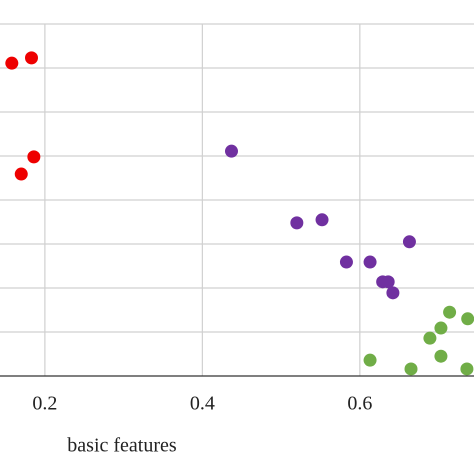  I want to click on x-axis-label: basic features, so click(122, 446).